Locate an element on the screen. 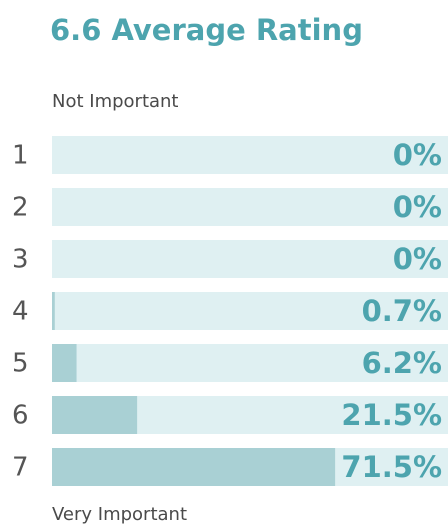  category-label: 5 is located at coordinates (20, 364).